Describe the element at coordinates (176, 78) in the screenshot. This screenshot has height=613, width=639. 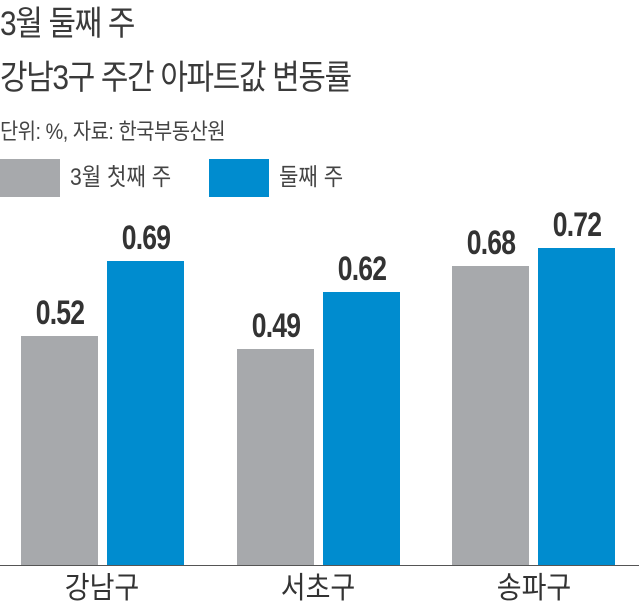
I see `chart-title-line2: 강남3구 주간 아파트값 변동률` at that location.